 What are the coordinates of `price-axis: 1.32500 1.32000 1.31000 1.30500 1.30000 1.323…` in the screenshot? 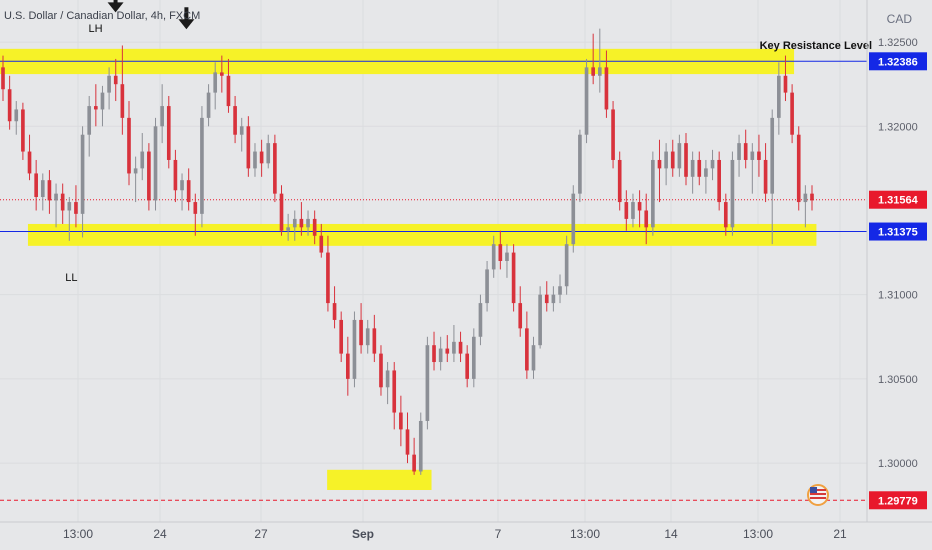 It's located at (898, 273).